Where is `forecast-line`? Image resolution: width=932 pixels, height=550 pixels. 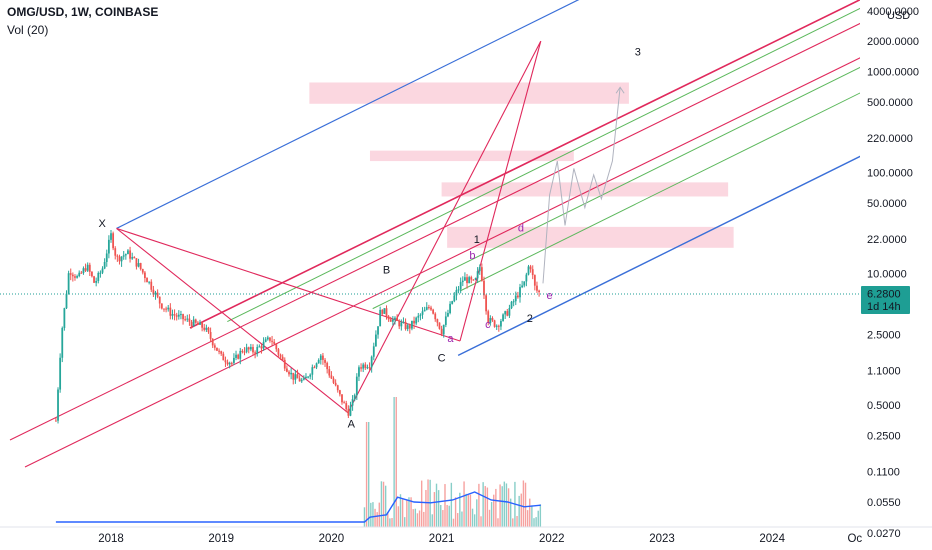
forecast-line is located at coordinates (581, 185).